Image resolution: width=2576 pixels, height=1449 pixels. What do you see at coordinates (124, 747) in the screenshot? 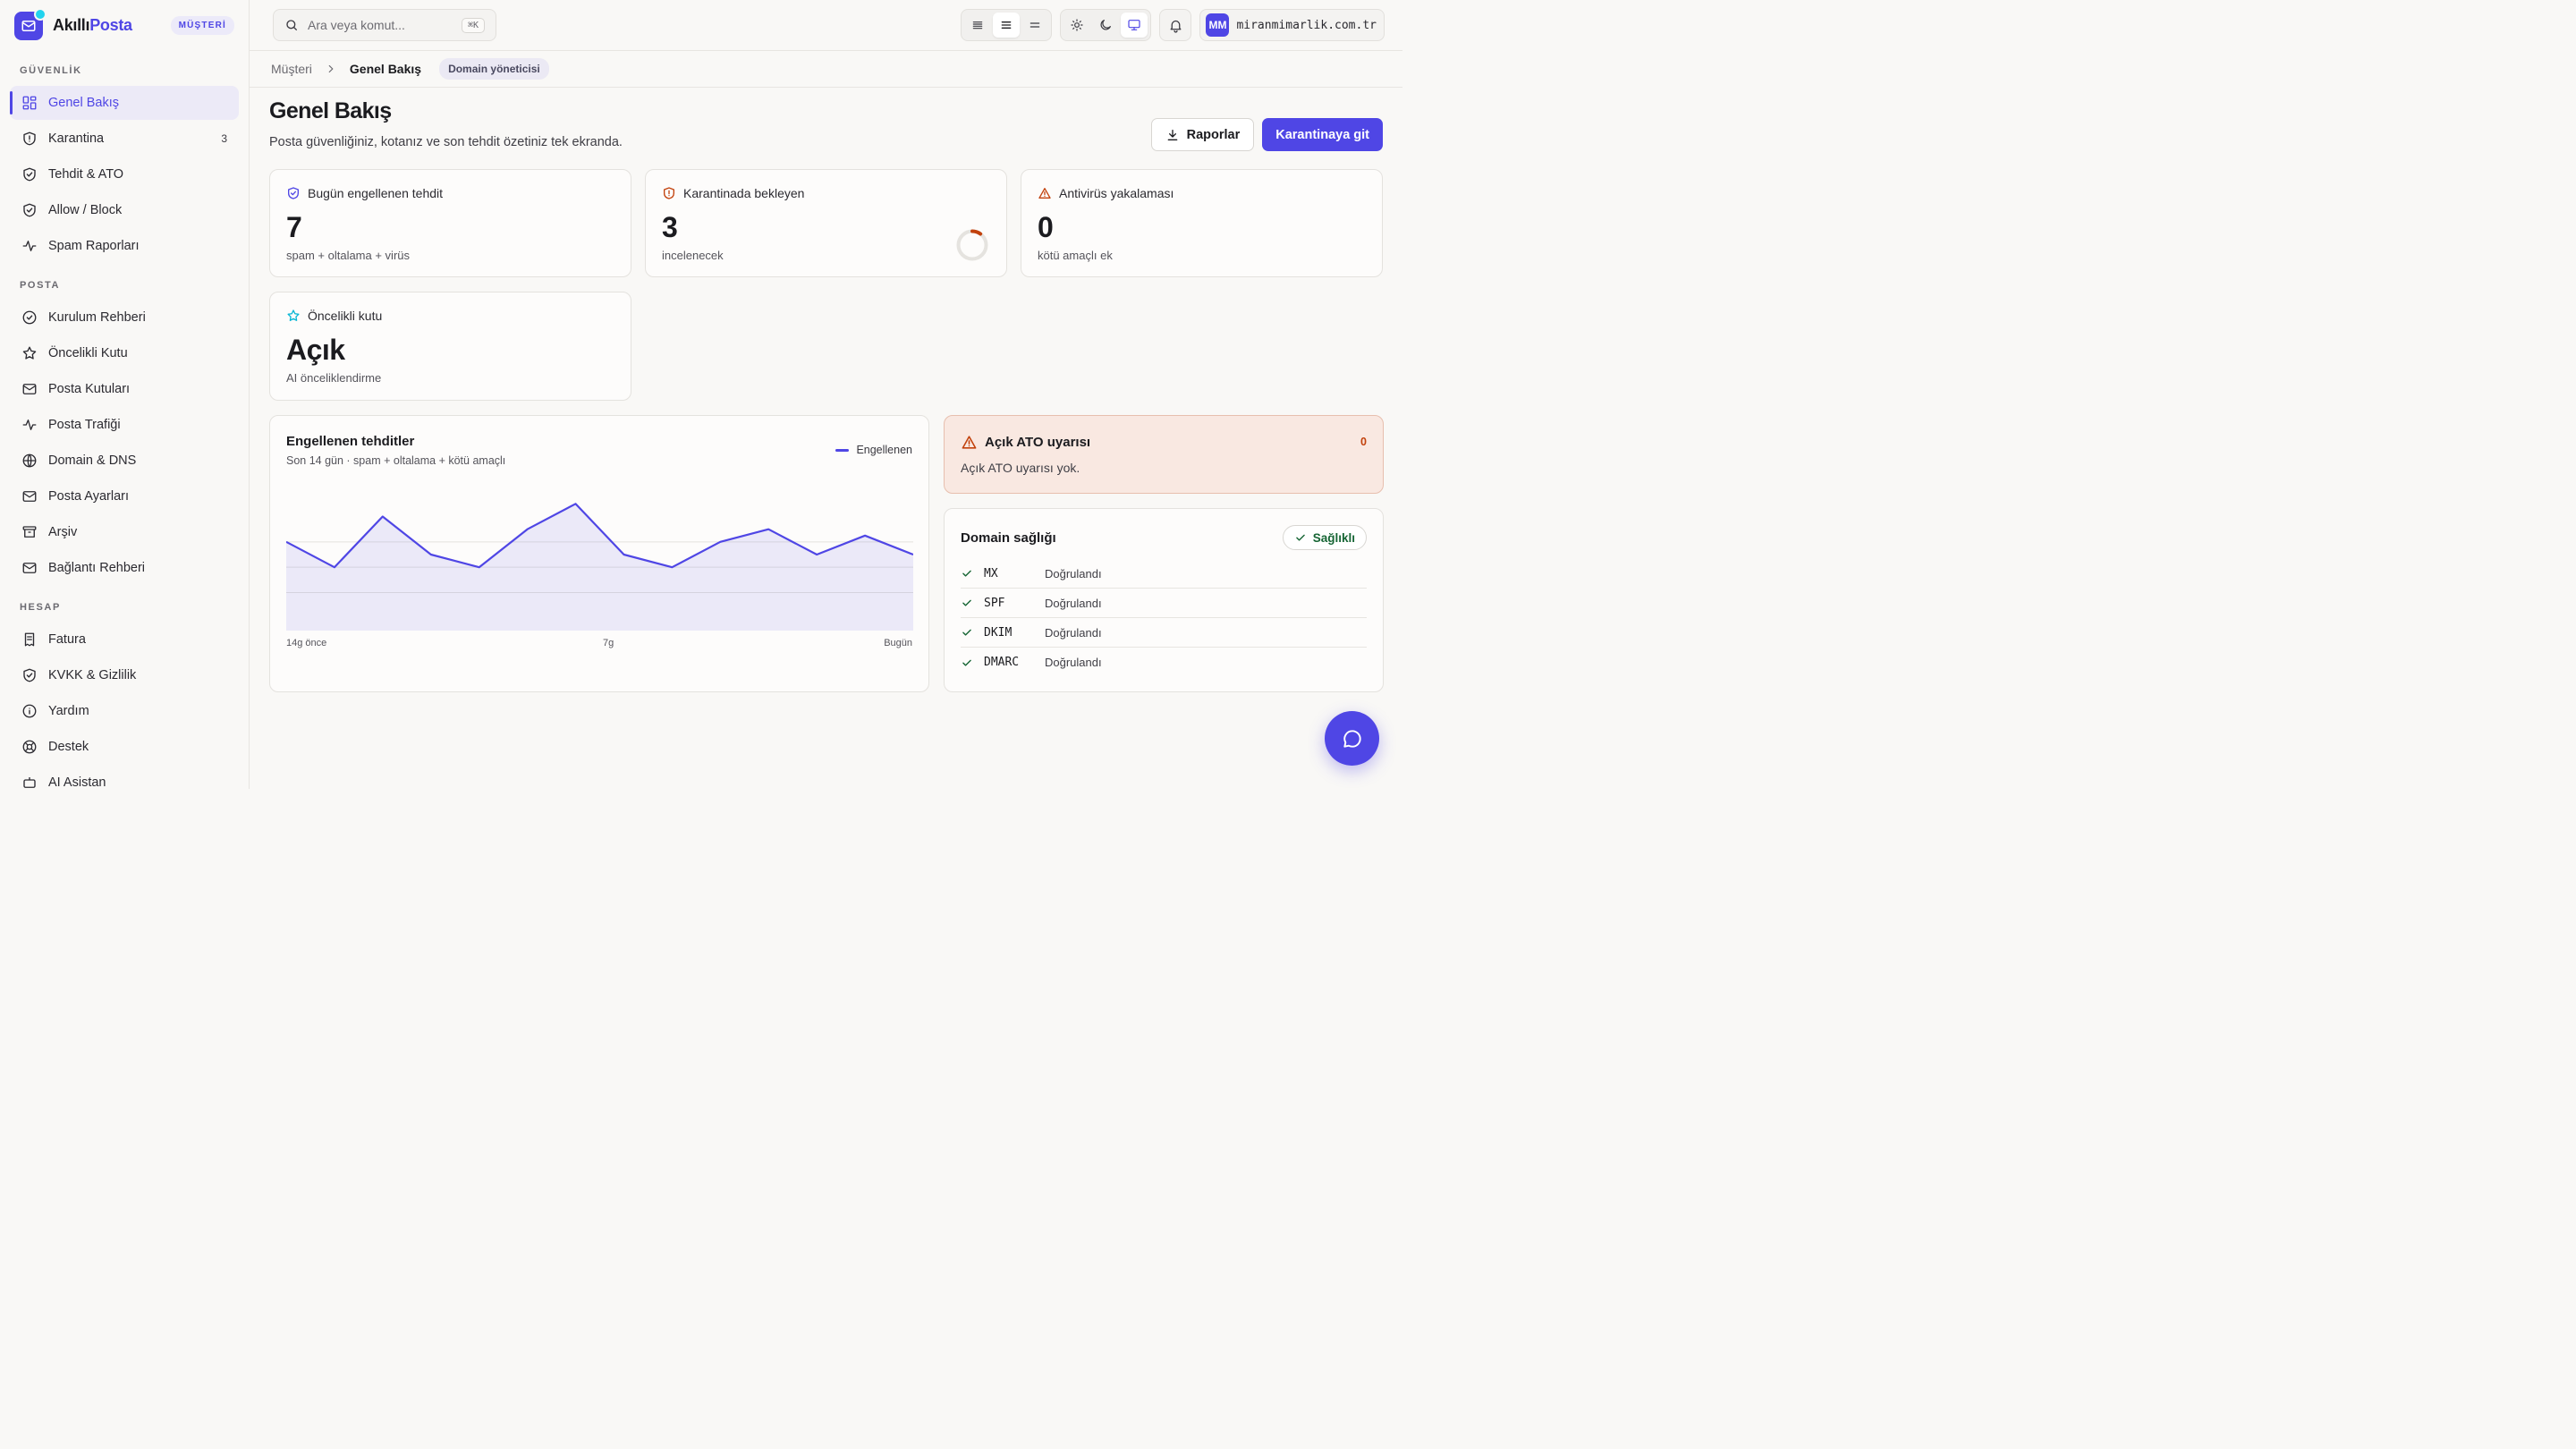
I see `sidebar-item-support: Destek` at bounding box center [124, 747].